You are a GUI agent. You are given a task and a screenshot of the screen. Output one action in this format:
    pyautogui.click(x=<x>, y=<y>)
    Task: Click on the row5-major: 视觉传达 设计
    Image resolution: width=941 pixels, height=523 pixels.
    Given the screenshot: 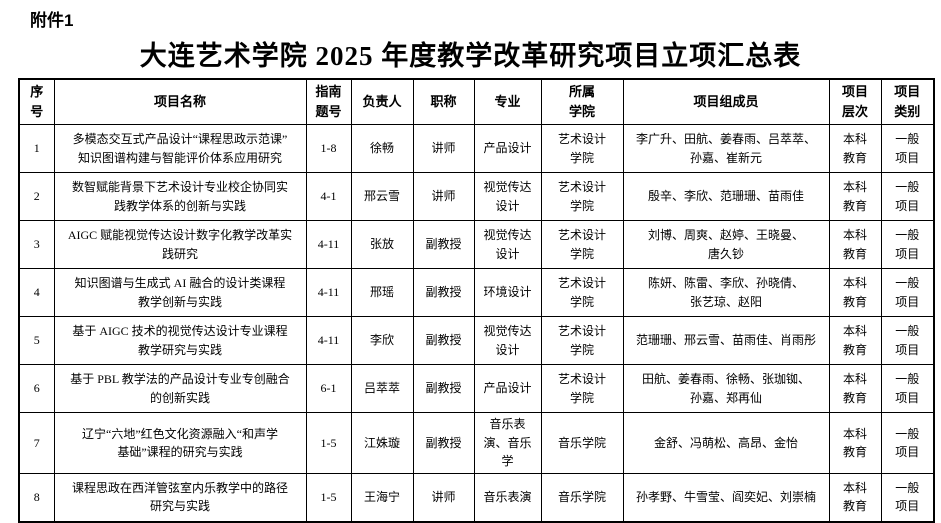 What is the action you would take?
    pyautogui.click(x=507, y=341)
    